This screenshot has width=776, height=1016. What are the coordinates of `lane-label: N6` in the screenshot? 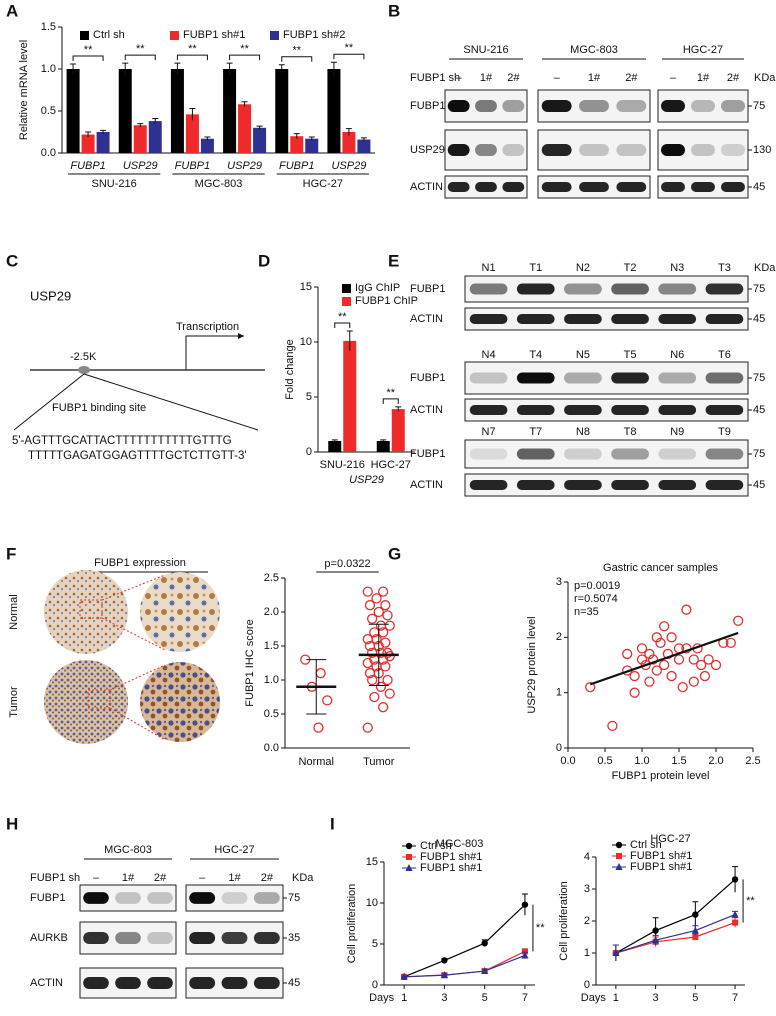 It's located at (677, 355).